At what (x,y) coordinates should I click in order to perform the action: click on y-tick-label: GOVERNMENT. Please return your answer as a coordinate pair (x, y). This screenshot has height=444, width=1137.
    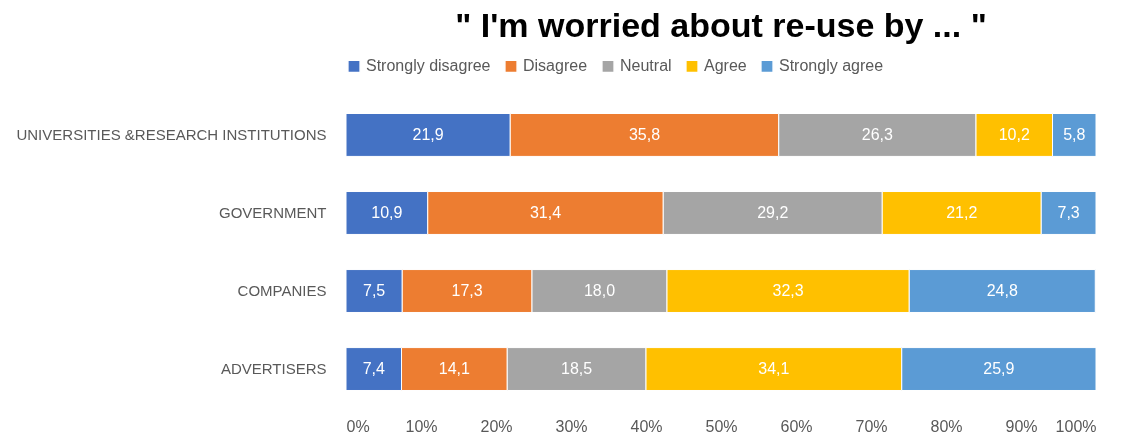
    Looking at the image, I should click on (272, 212).